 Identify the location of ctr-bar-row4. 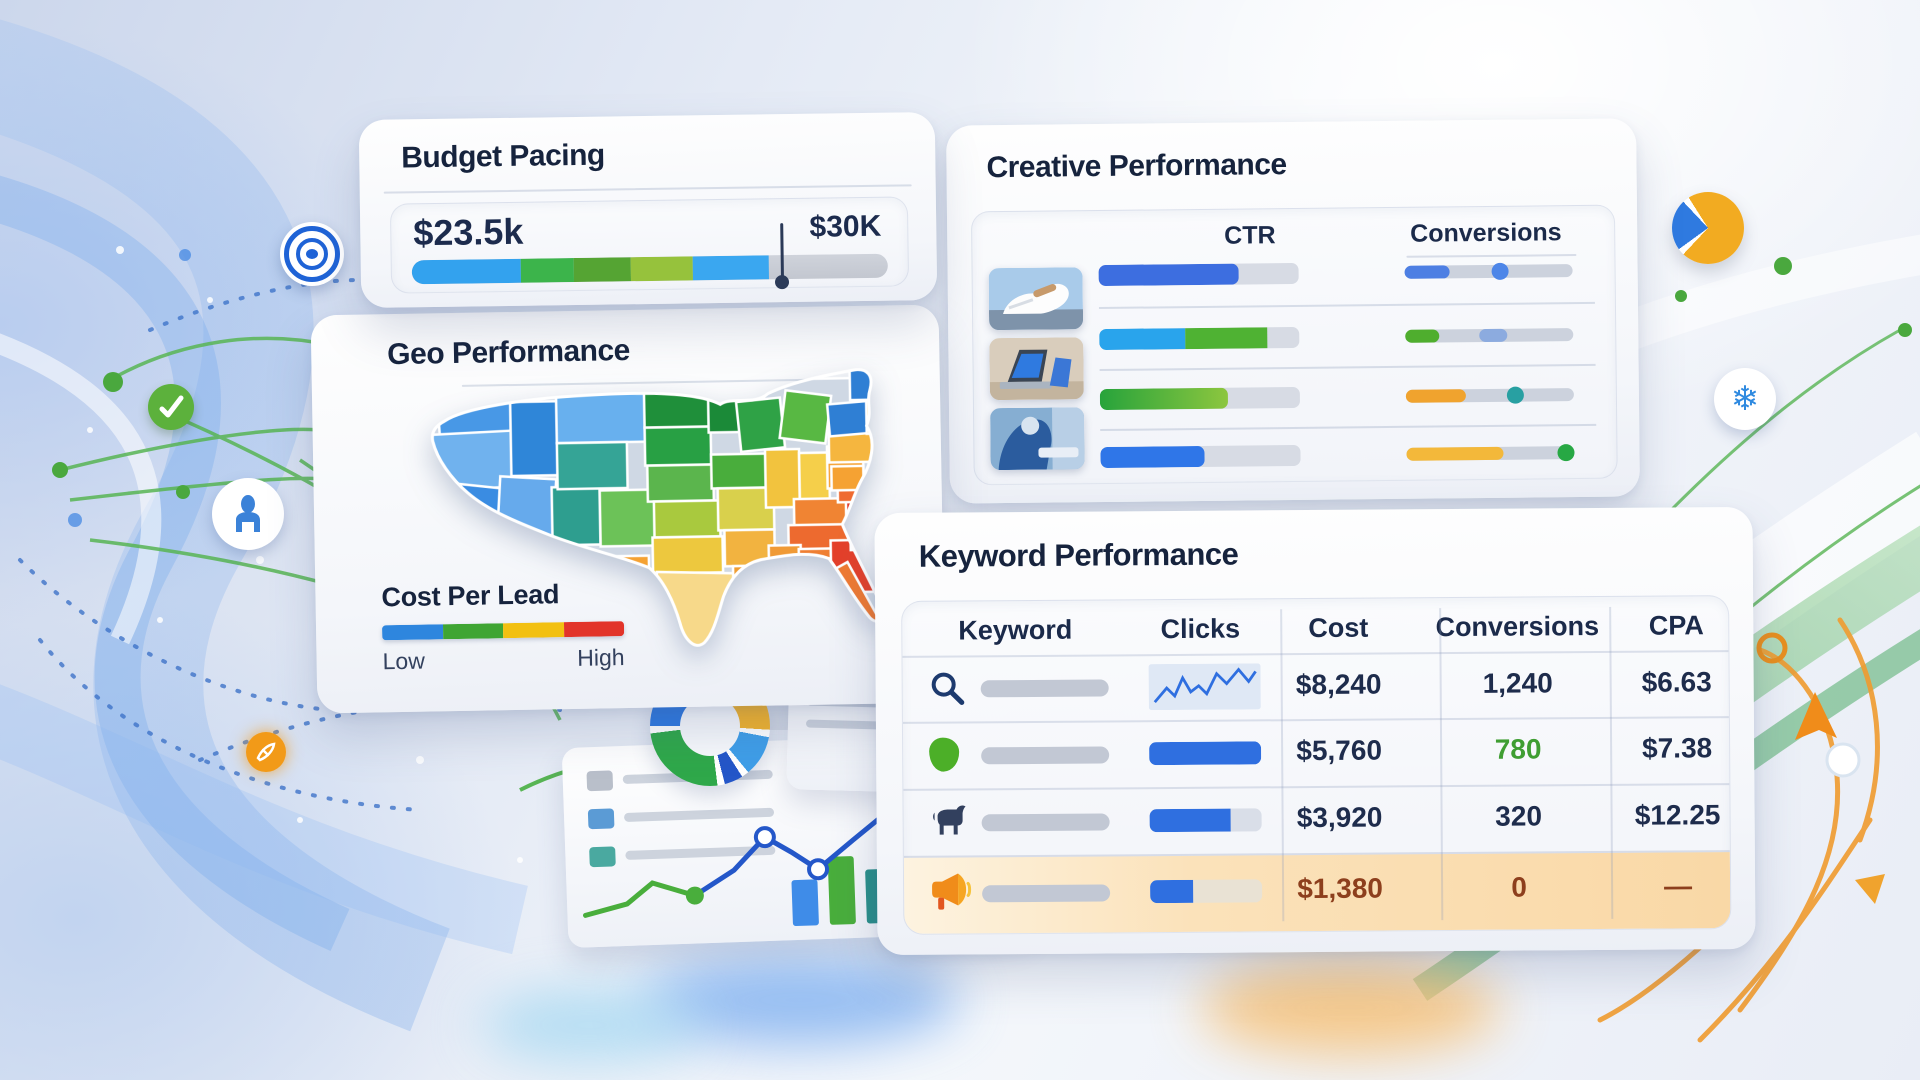
(1200, 456).